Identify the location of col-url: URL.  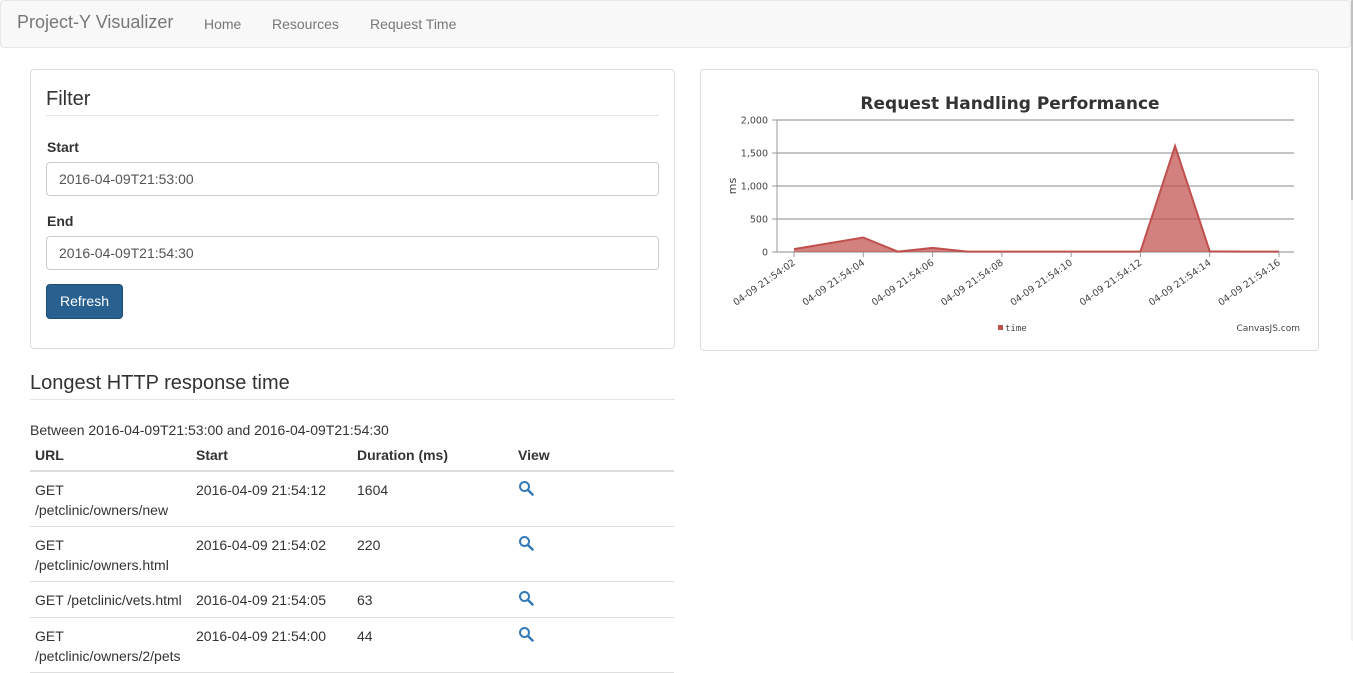
(110, 457).